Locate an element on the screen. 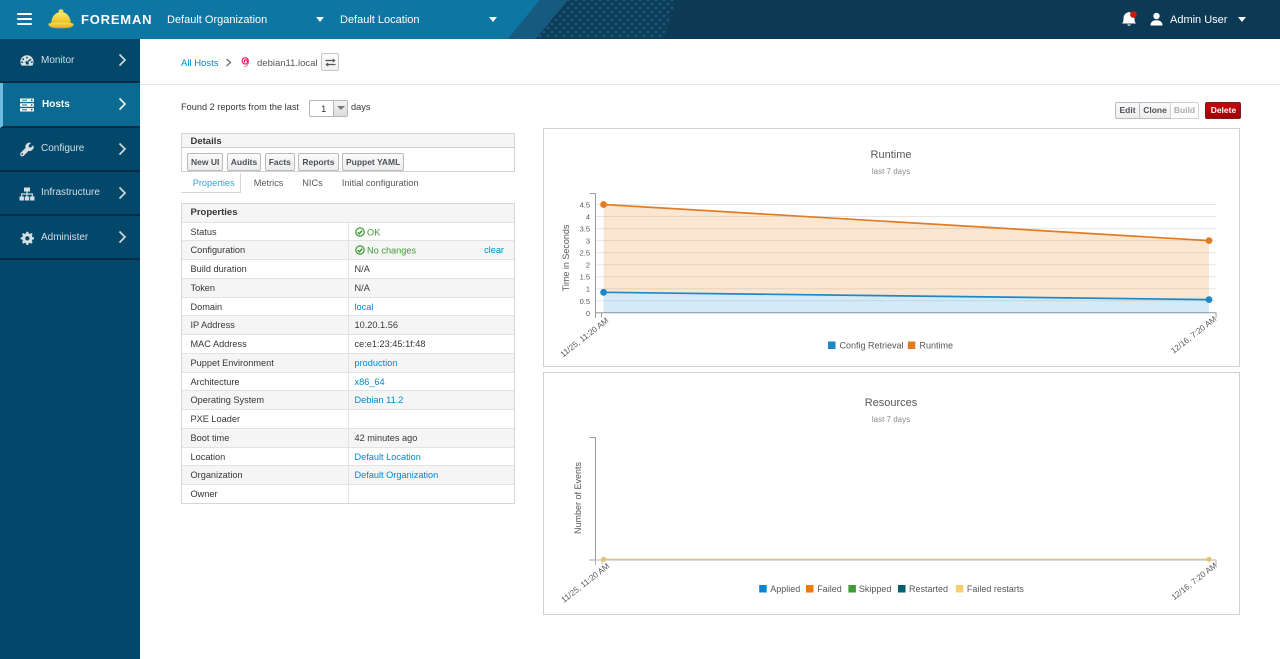 The width and height of the screenshot is (1280, 659). svg-text: 3.5 is located at coordinates (585, 229).